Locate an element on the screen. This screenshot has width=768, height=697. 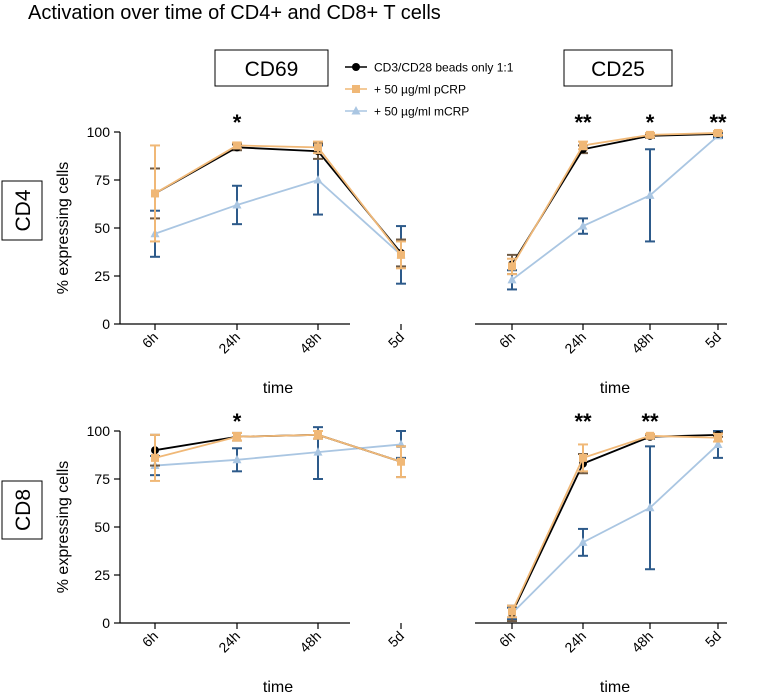
legend-label: CD3/CD28 beads only 1:1 is located at coordinates (444, 68).